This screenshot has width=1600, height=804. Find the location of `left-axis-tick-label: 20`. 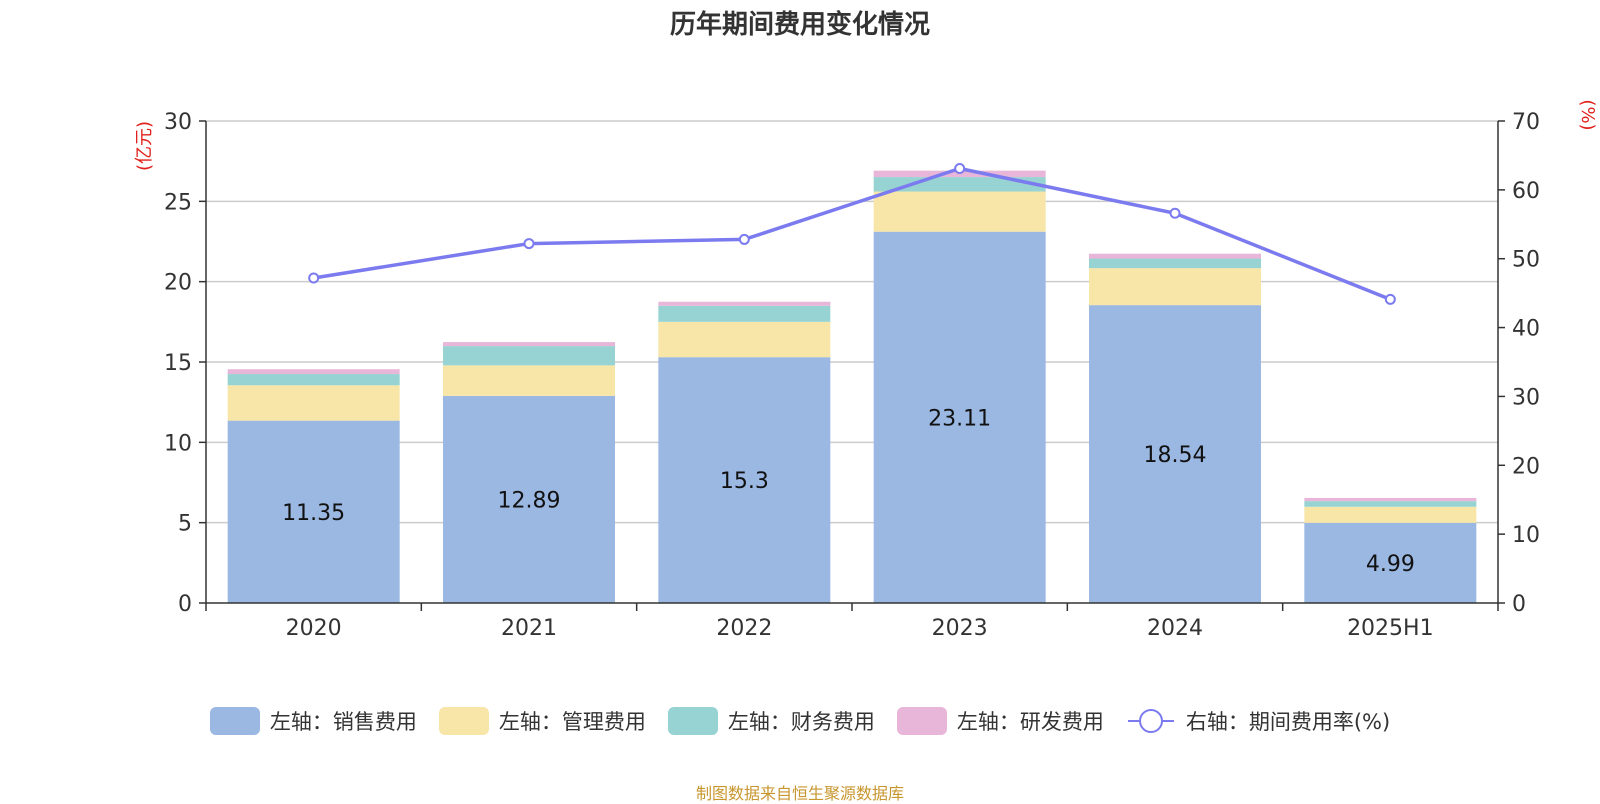

left-axis-tick-label: 20 is located at coordinates (178, 283).